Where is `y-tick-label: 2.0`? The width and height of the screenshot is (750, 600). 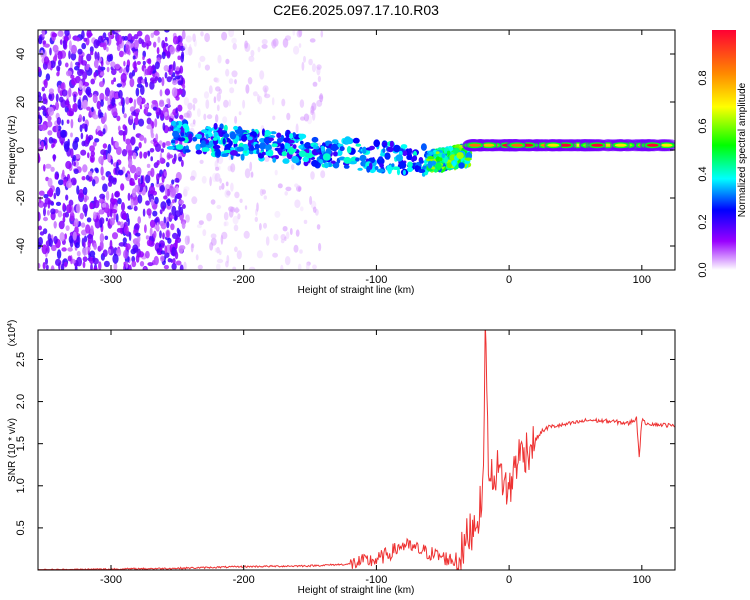
y-tick-label: 2.0 is located at coordinates (21, 401).